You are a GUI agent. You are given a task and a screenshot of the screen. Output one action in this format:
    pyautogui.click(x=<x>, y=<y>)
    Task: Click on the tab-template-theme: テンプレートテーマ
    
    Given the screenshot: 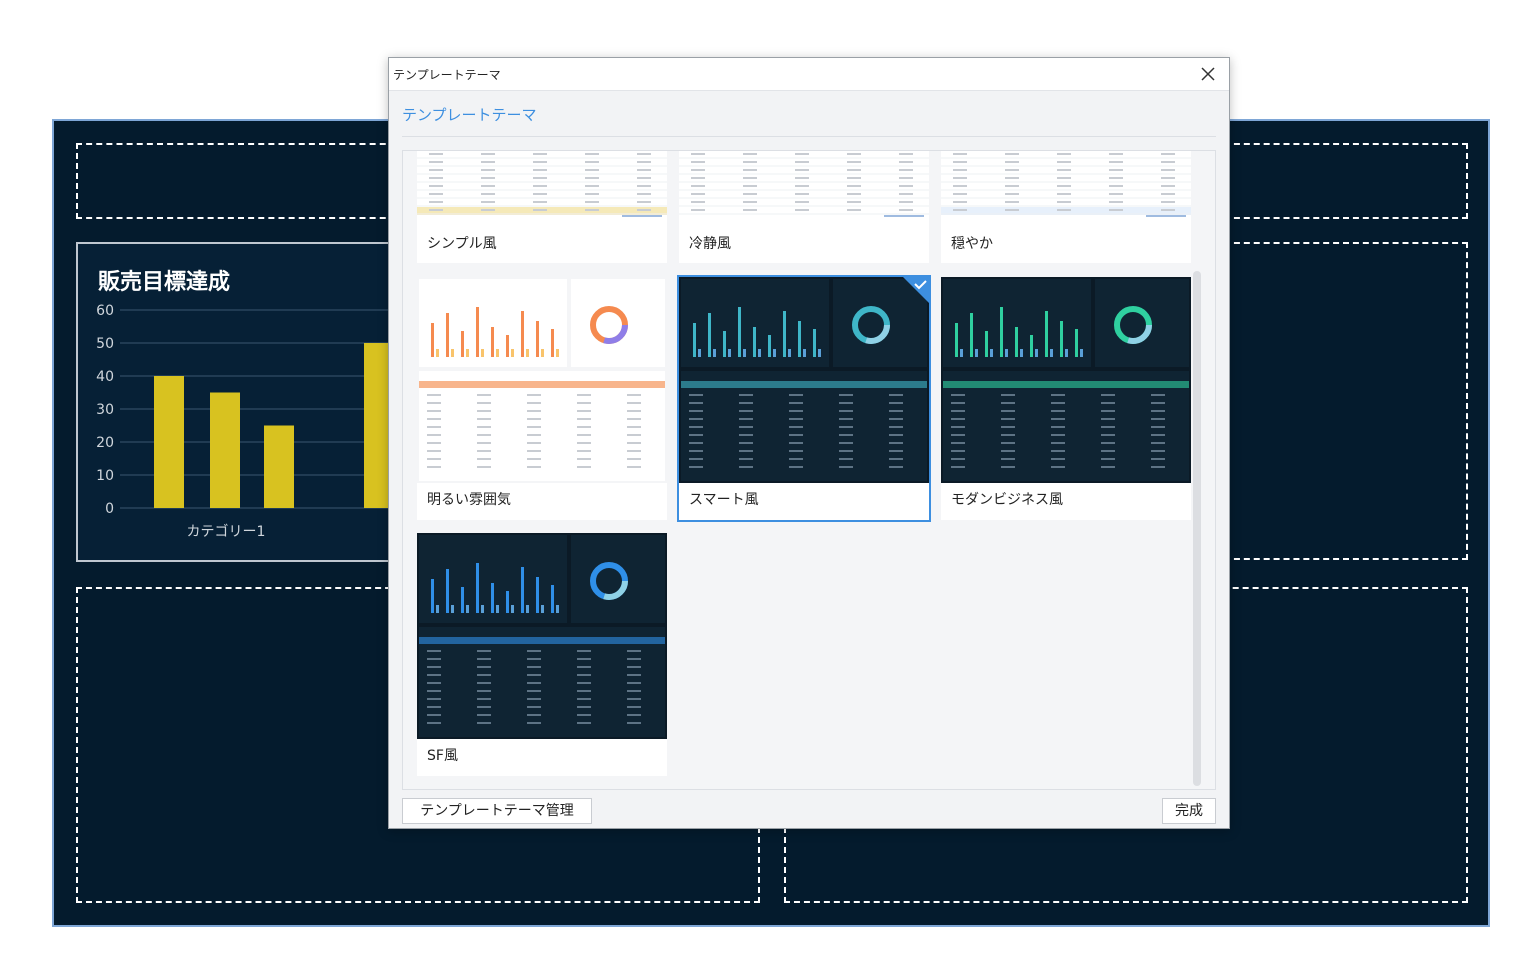 What is the action you would take?
    pyautogui.click(x=469, y=115)
    